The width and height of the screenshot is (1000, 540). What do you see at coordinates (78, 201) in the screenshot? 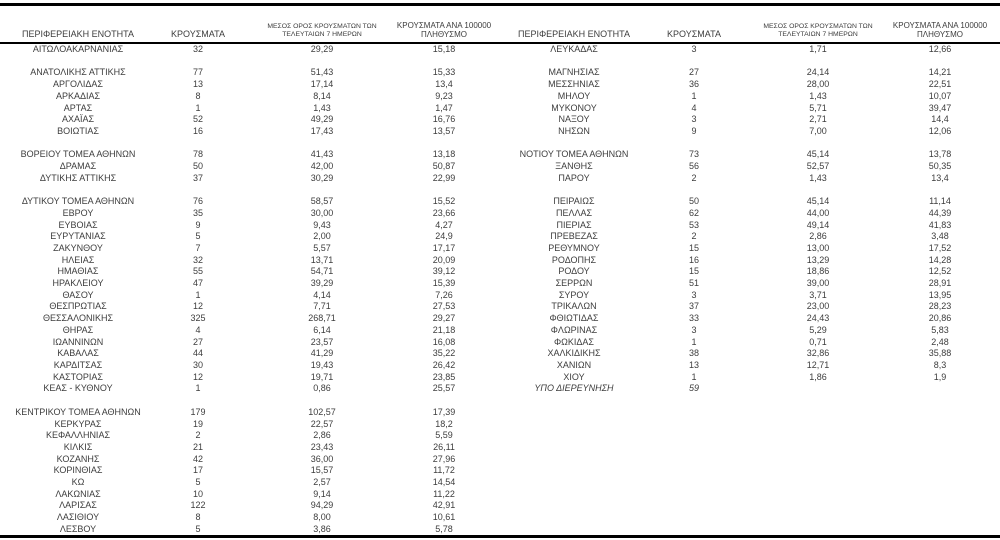
I see `cell-regional-unit: ΔΥΤΙΚΟΥ ΤΟΜΕΑ ΑΘΗΝΩΝ` at bounding box center [78, 201].